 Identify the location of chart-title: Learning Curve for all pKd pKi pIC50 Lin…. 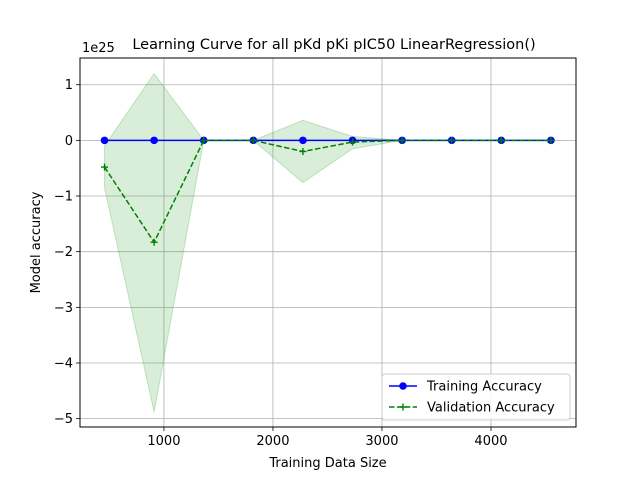
(333, 45).